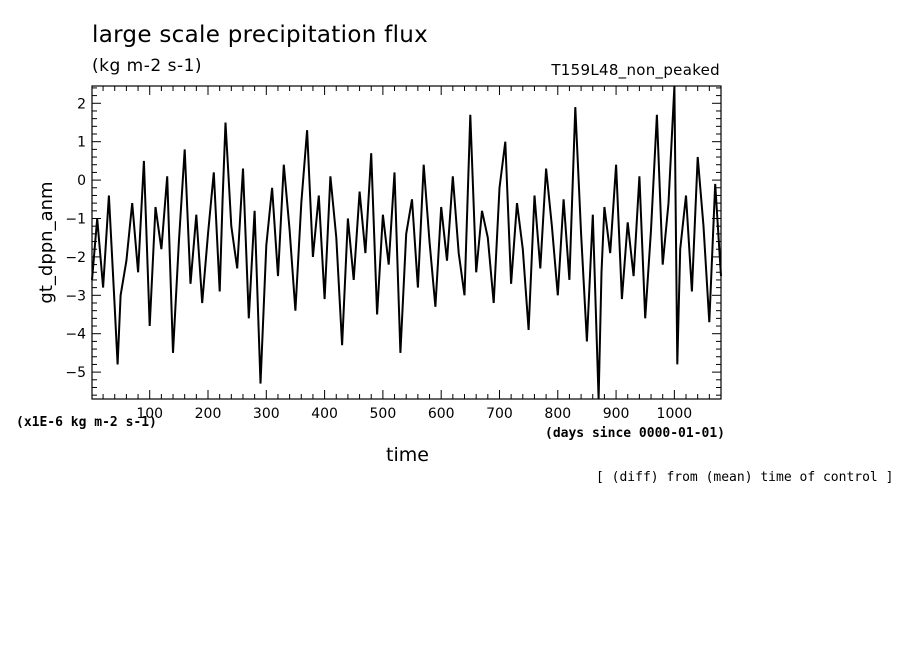 The width and height of the screenshot is (904, 654). Describe the element at coordinates (441, 414) in the screenshot. I see `x-tick-label: 600` at that location.